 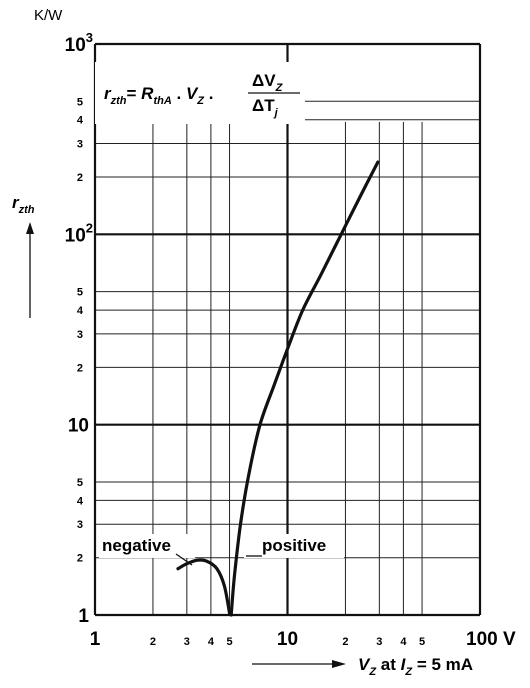 What do you see at coordinates (30, 228) in the screenshot?
I see `y-axis-arrow-head` at bounding box center [30, 228].